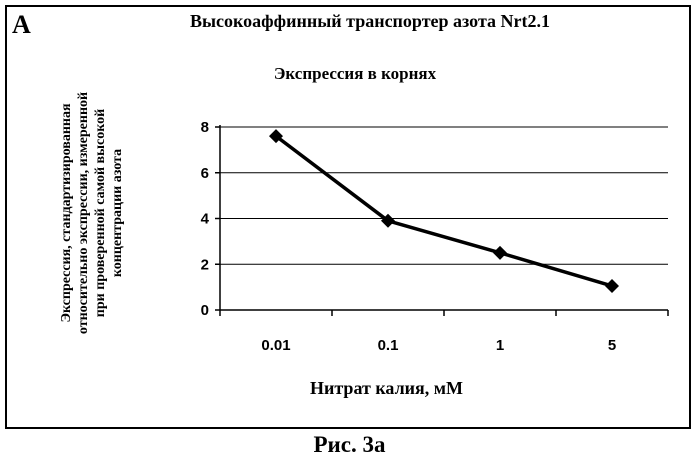  I want to click on x-tick-label: 0.1, so click(388, 345).